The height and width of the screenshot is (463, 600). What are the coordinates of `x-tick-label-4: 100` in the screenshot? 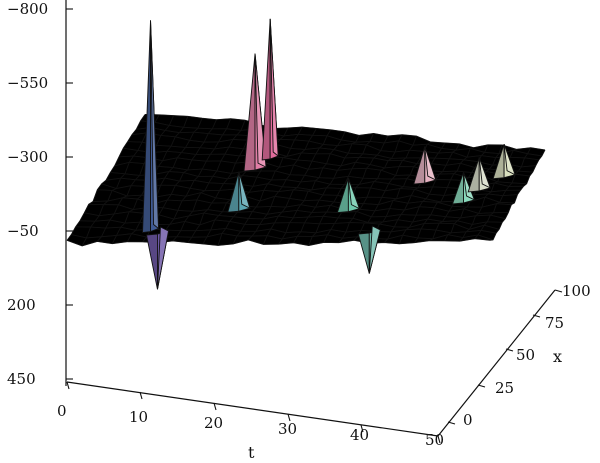 It's located at (576, 291).